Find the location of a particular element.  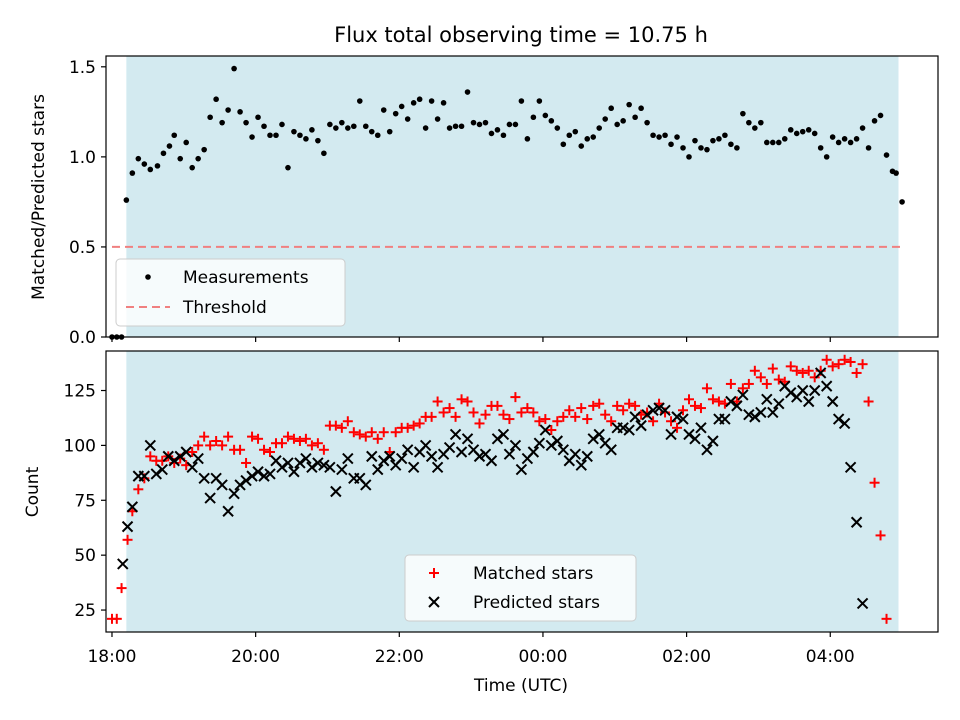

top-y-tick-label: 0.5 is located at coordinates (82, 248).